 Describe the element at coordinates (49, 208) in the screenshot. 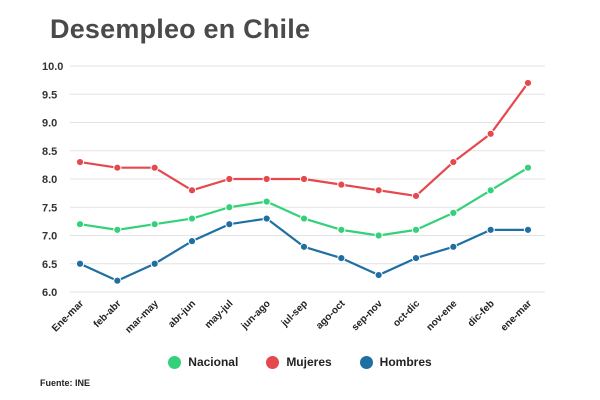

I see `y-tick-label: 7.5` at that location.